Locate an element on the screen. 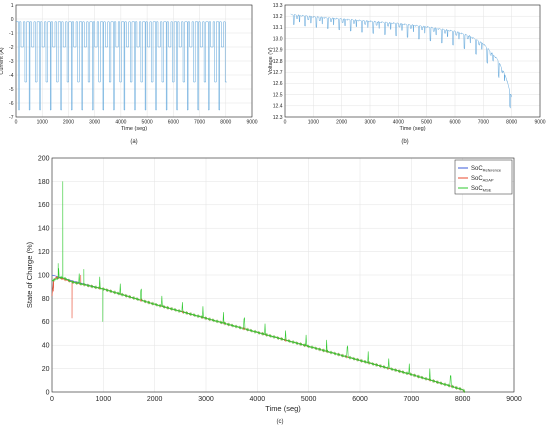 This screenshot has height=430, width=550. y-tick-label: 120 is located at coordinates (44, 252).